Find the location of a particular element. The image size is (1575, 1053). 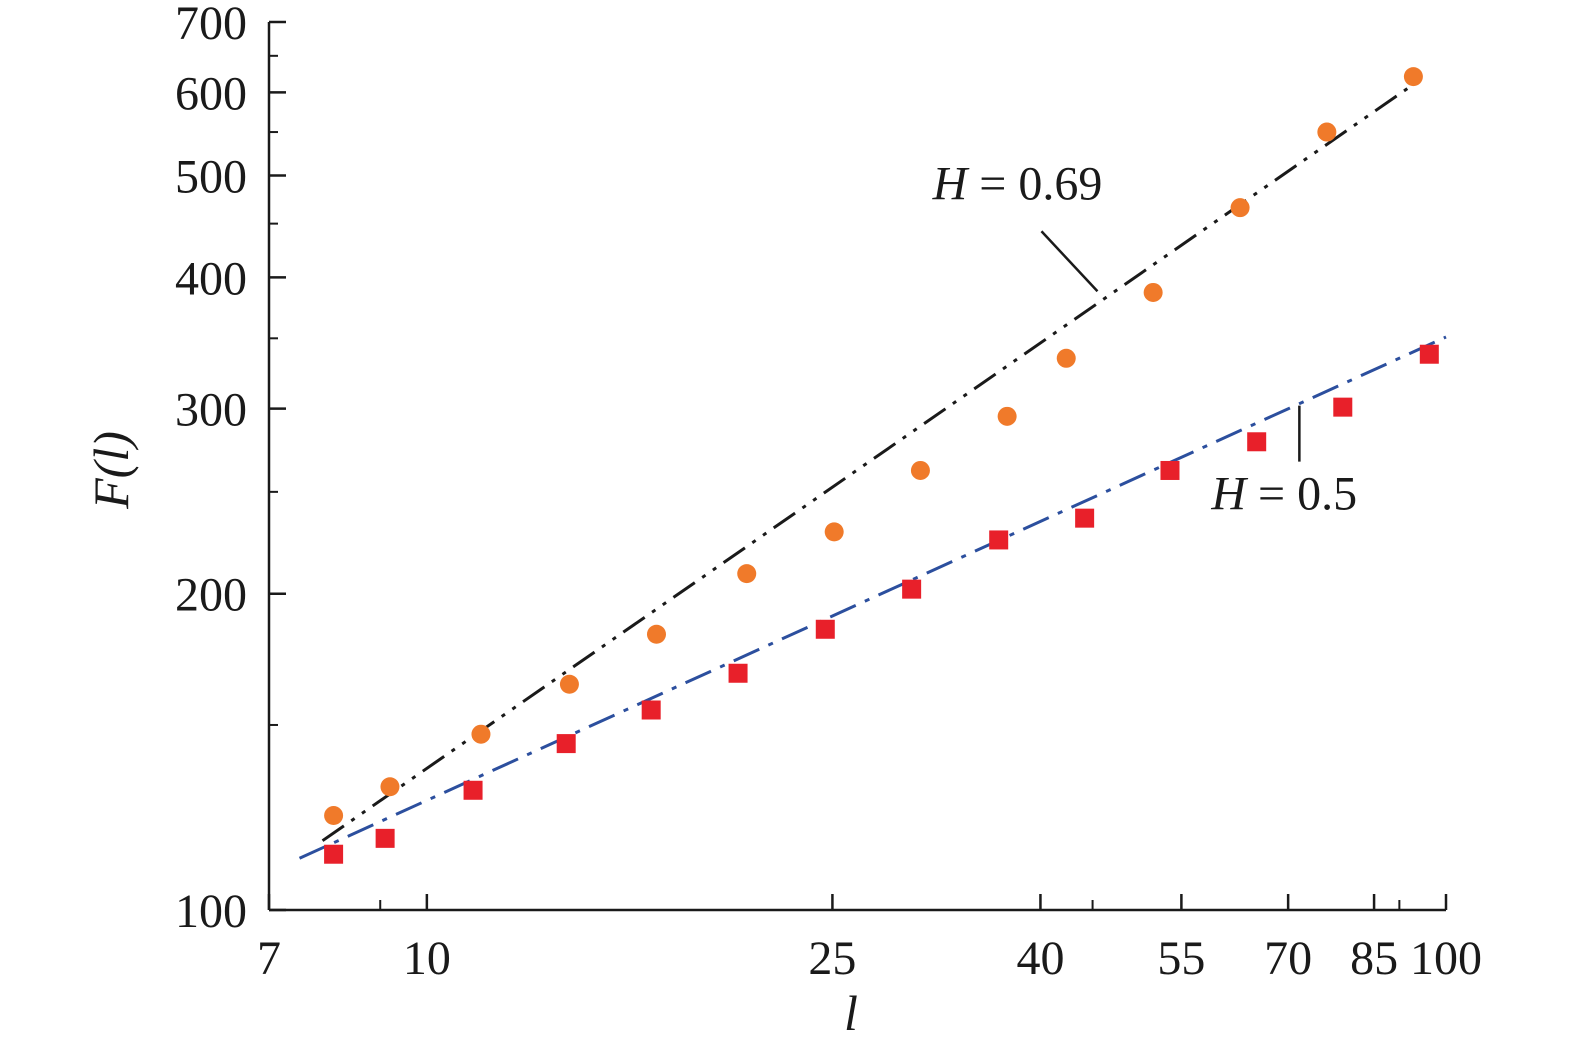

x-tick-label: 85 is located at coordinates (1374, 958).